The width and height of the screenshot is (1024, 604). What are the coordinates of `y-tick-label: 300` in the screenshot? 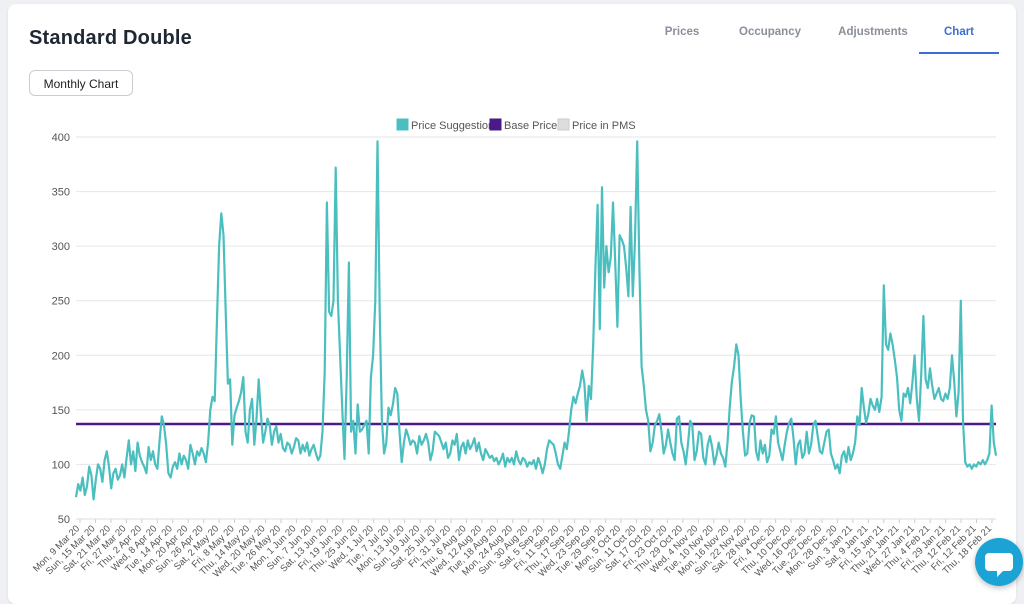 It's located at (61, 247).